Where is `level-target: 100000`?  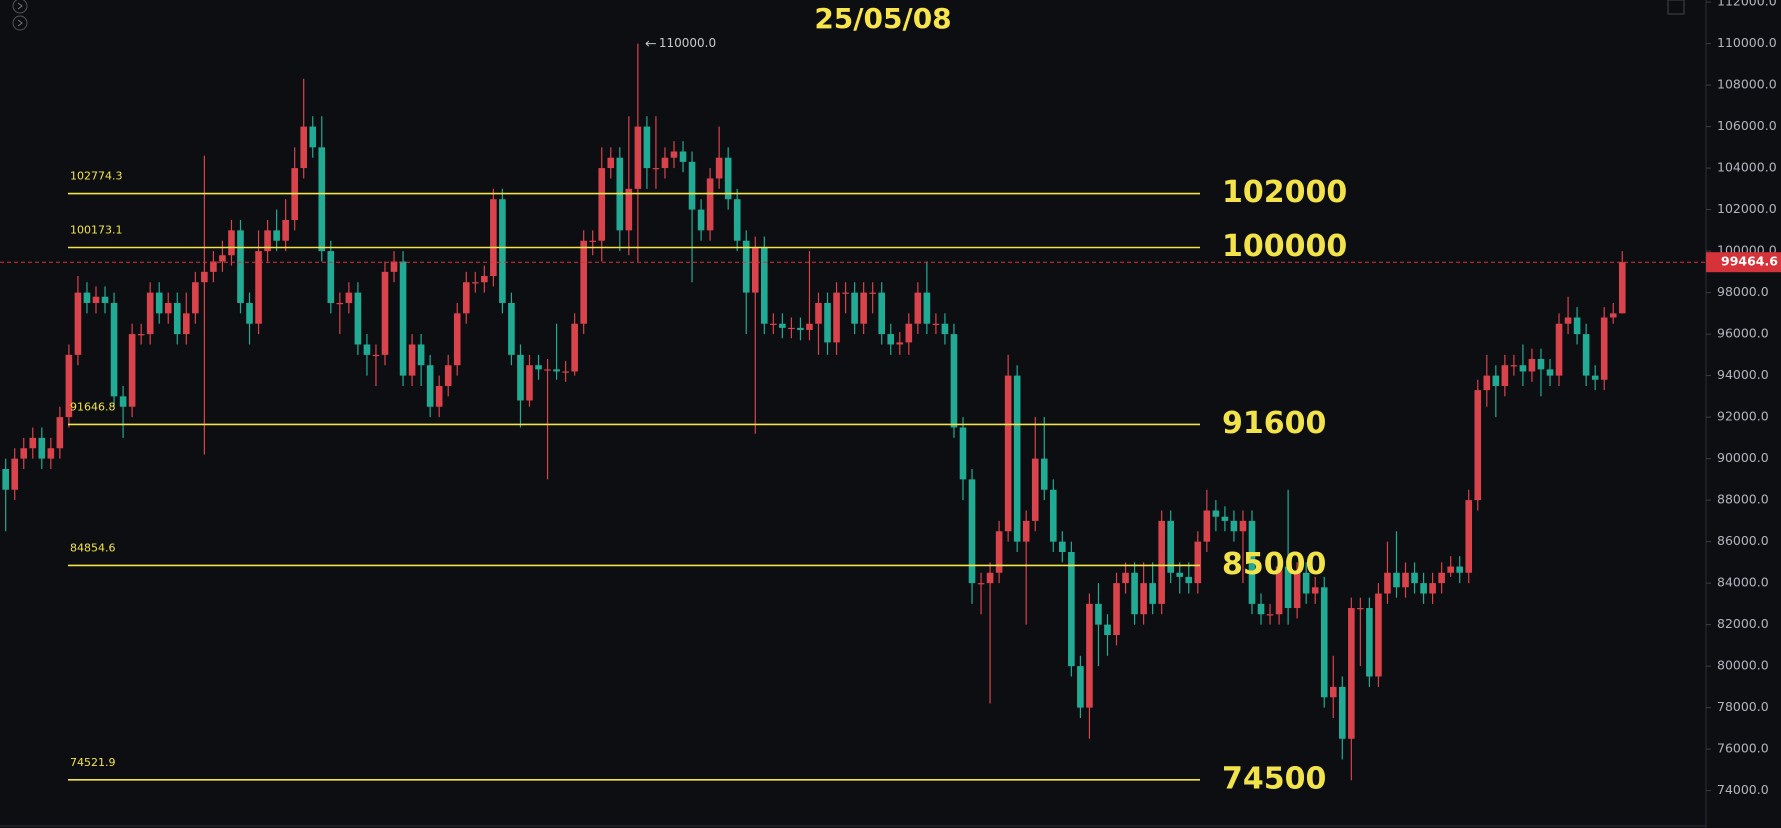 level-target: 100000 is located at coordinates (1284, 246).